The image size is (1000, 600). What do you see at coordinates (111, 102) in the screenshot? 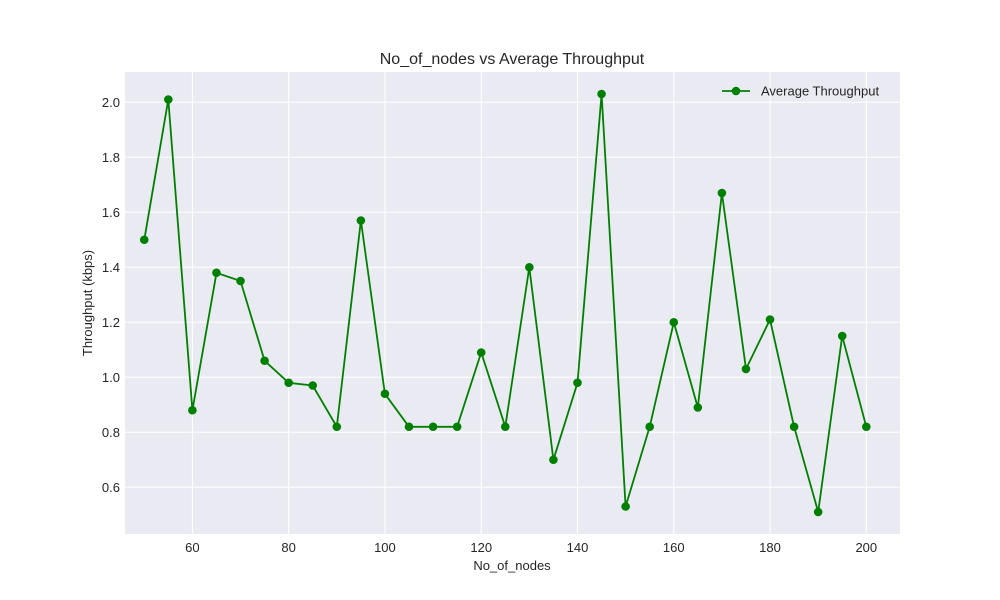
I see `y-tick-label: 2.0` at bounding box center [111, 102].